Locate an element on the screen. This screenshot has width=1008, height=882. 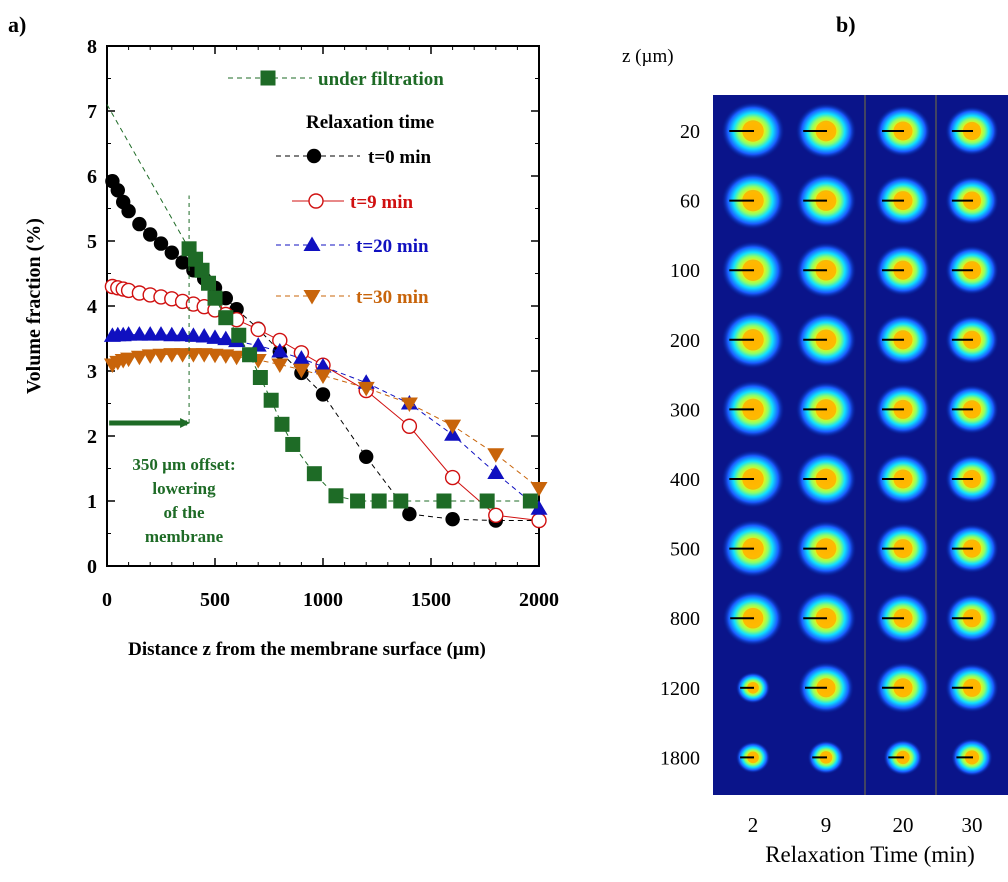
z-label: 300 is located at coordinates (685, 410).